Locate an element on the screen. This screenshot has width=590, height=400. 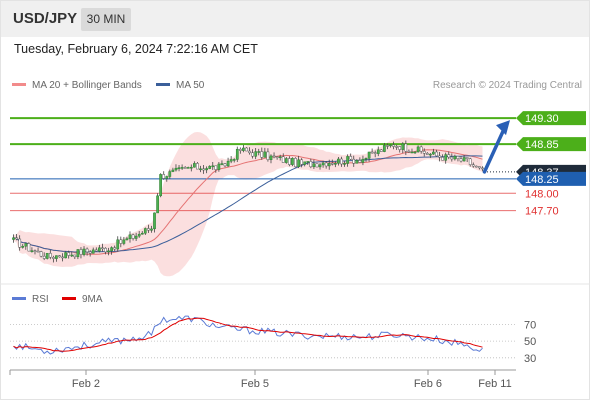
level-tag-pivot is located at coordinates (551, 178).